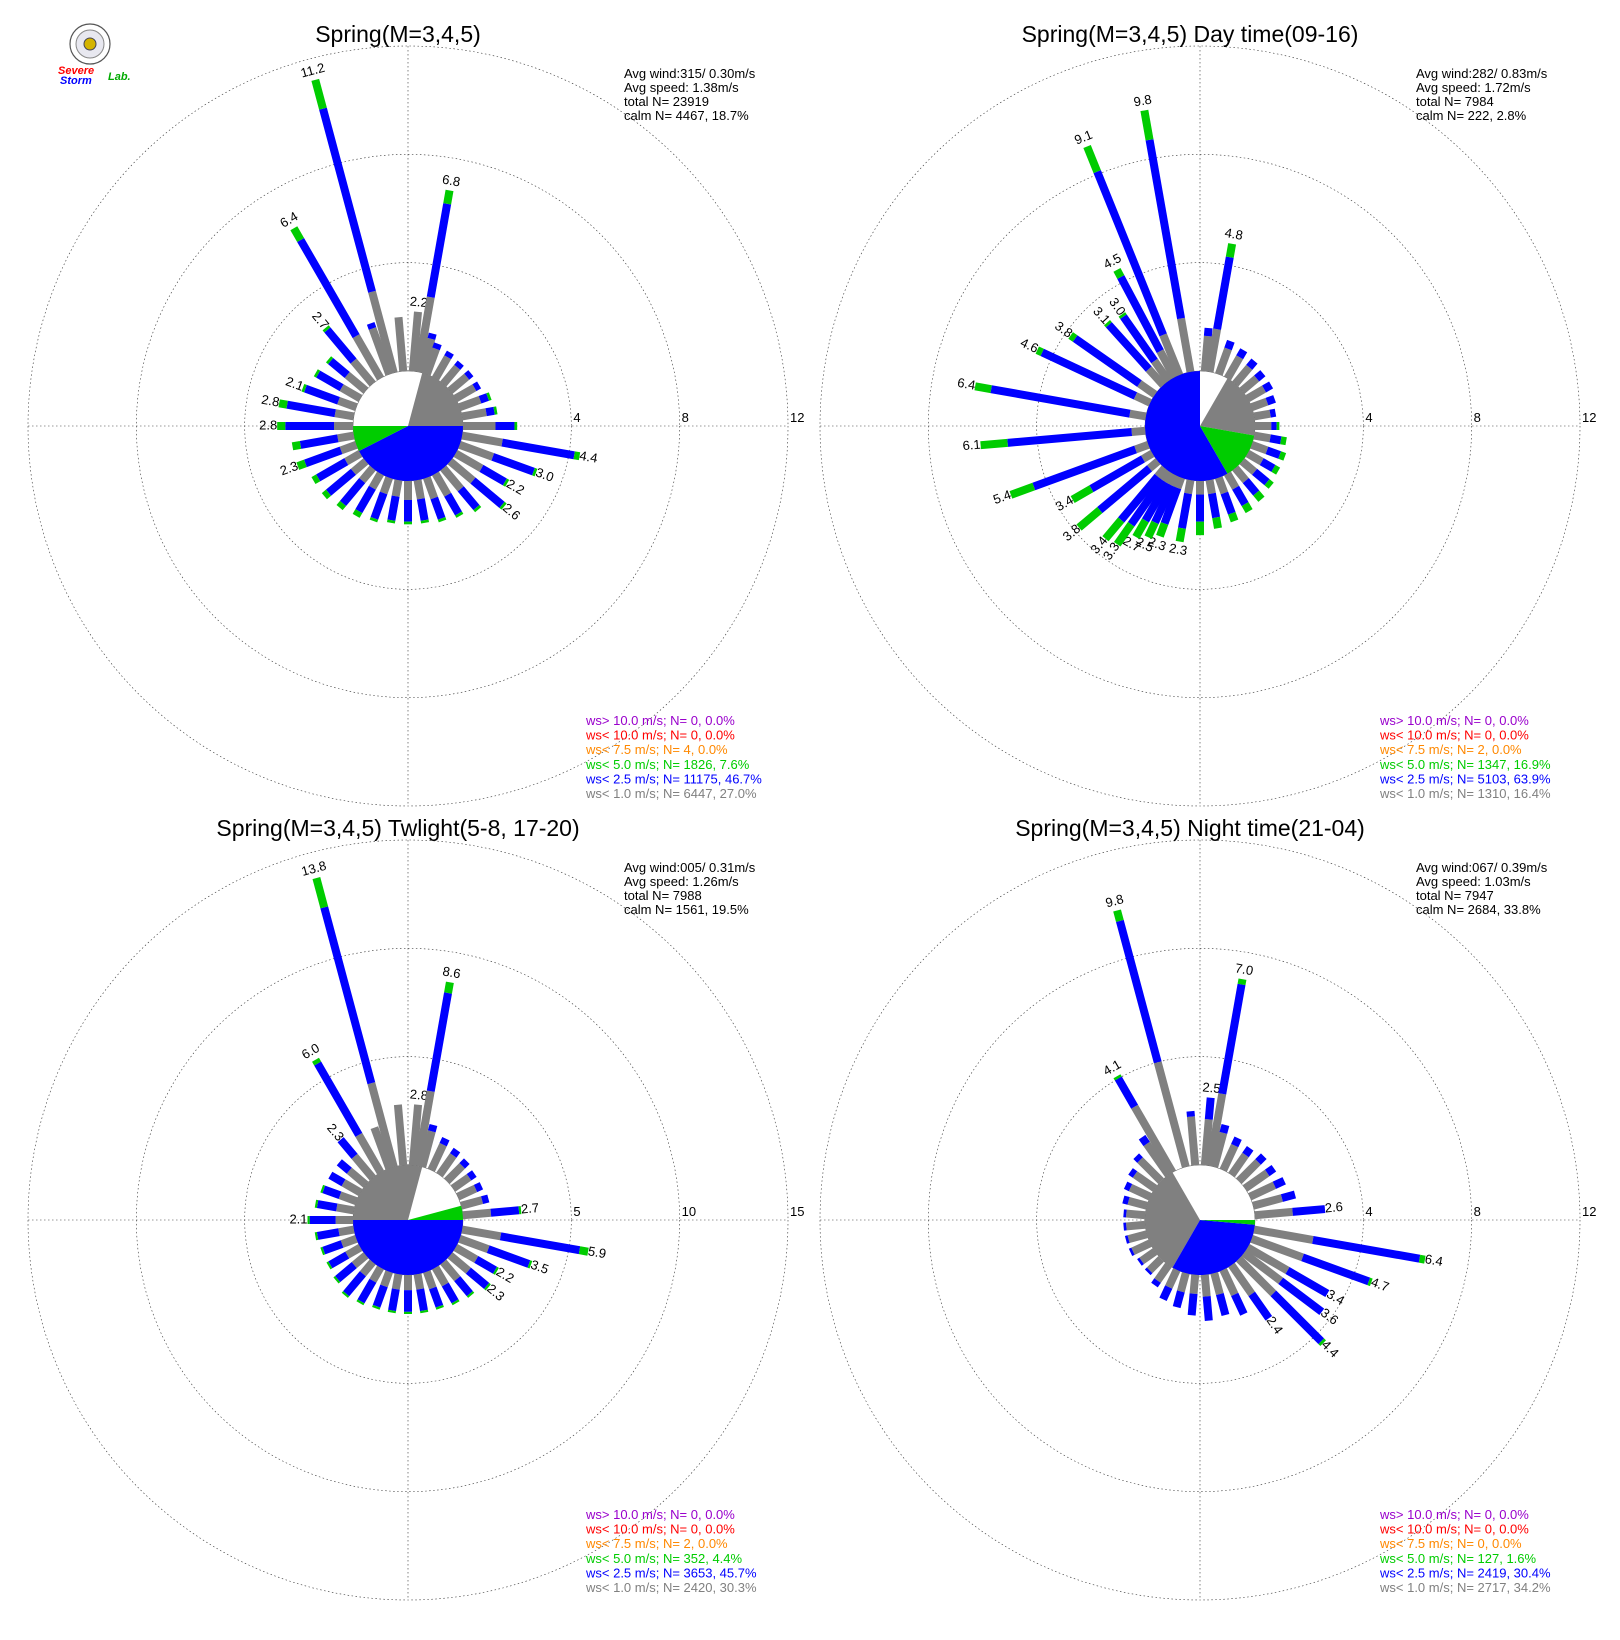 The width and height of the screenshot is (1620, 1640). What do you see at coordinates (1190, 828) in the screenshot?
I see `panel-title: Spring(M=3,4,5) Night time(21-04)` at bounding box center [1190, 828].